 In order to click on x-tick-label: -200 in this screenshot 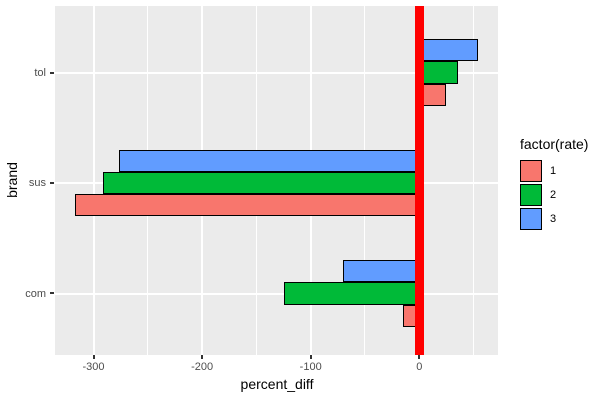, I will do `click(202, 367)`.